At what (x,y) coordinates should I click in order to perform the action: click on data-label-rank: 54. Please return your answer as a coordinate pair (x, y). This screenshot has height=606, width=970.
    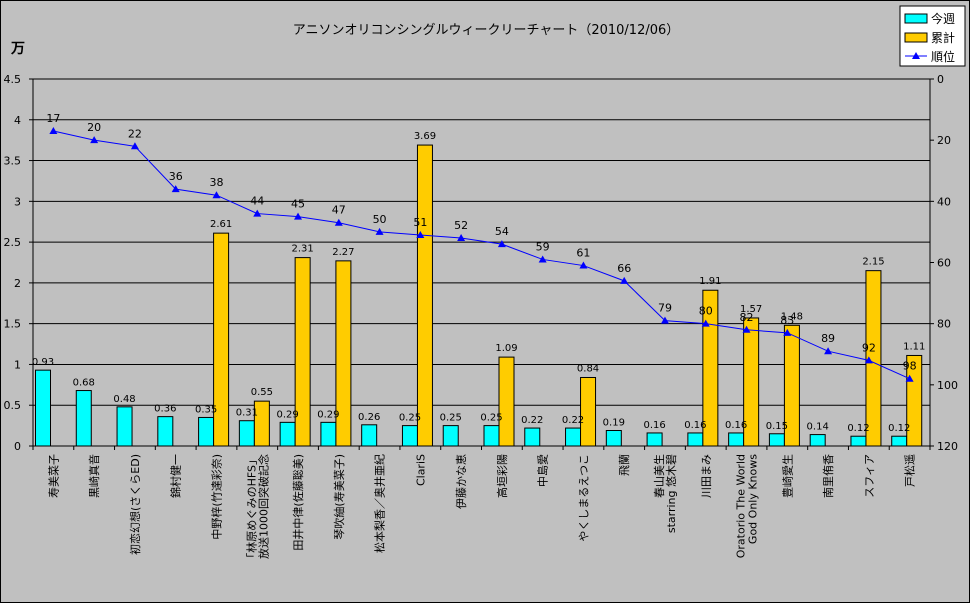
    Looking at the image, I should click on (502, 231).